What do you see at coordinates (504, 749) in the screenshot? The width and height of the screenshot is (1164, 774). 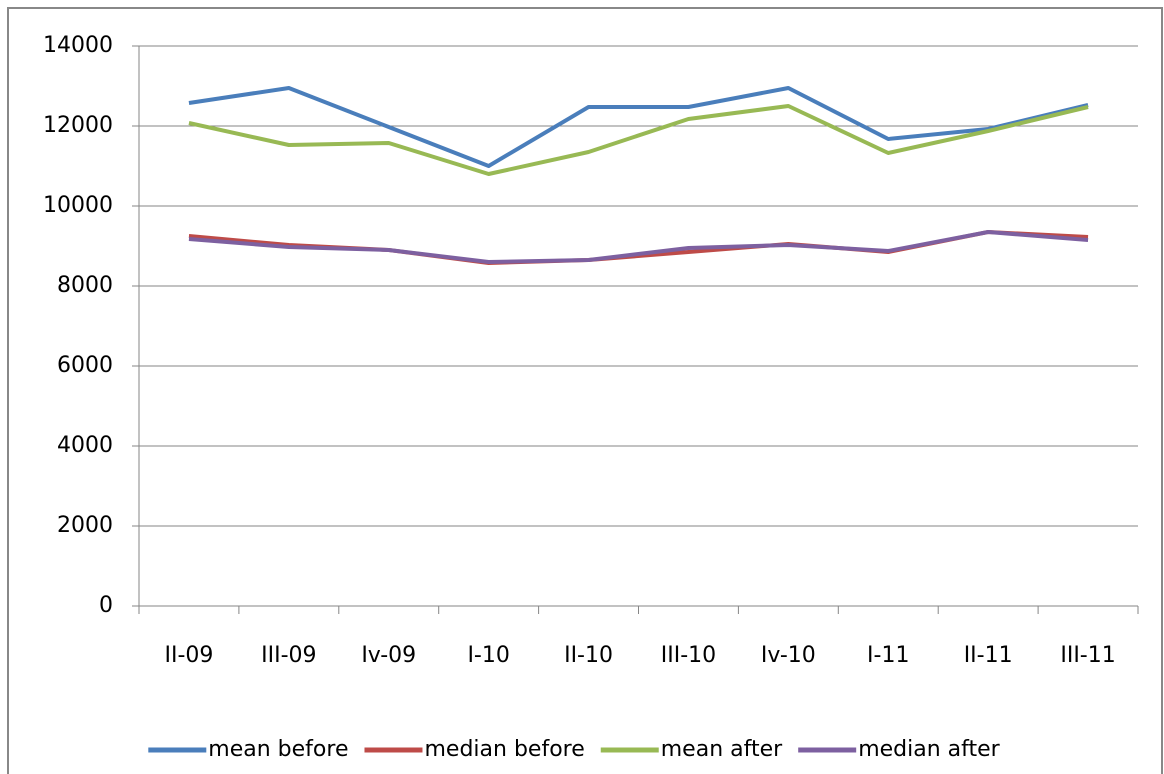 I see `legend-label: median before` at bounding box center [504, 749].